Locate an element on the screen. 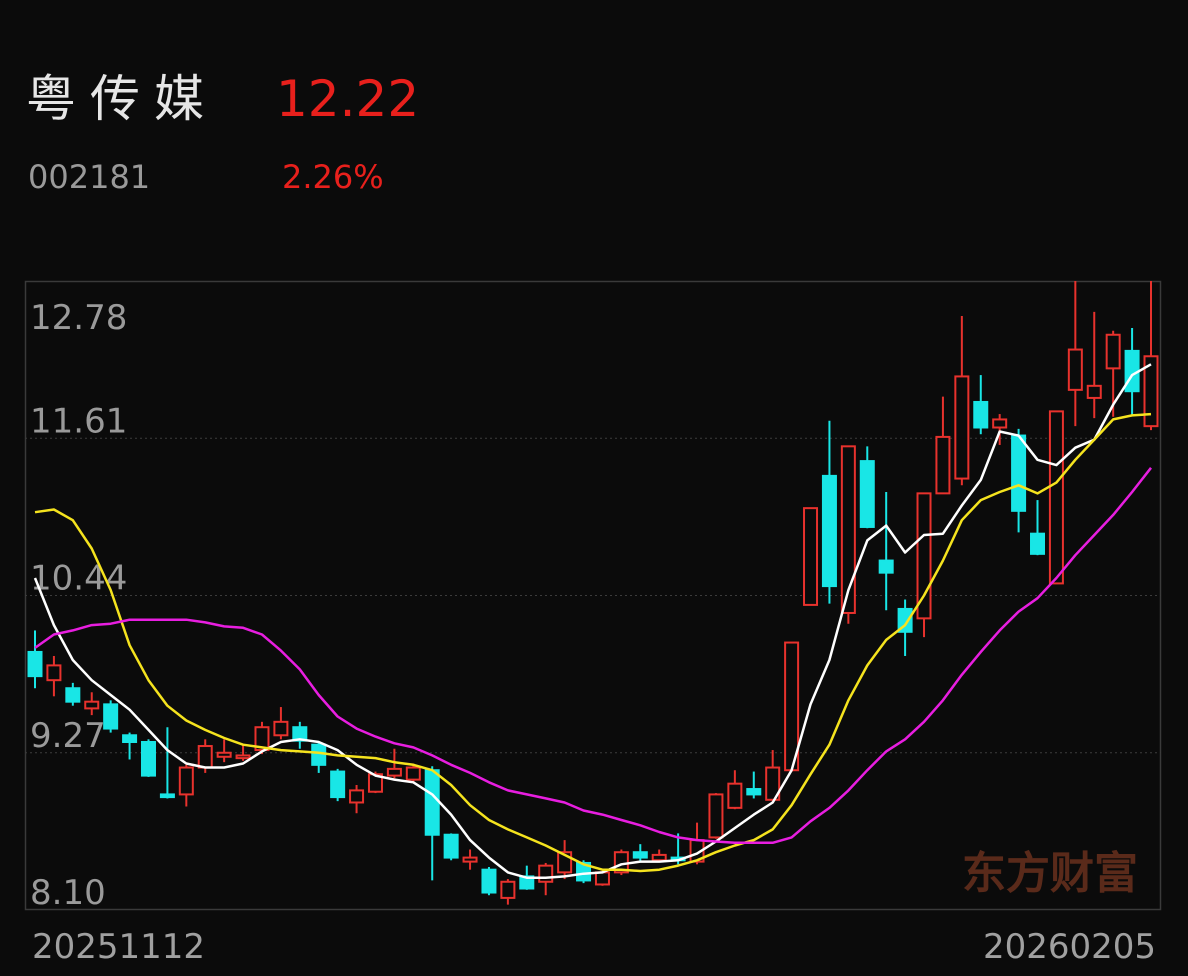  stock-change: 2.26% is located at coordinates (333, 177).